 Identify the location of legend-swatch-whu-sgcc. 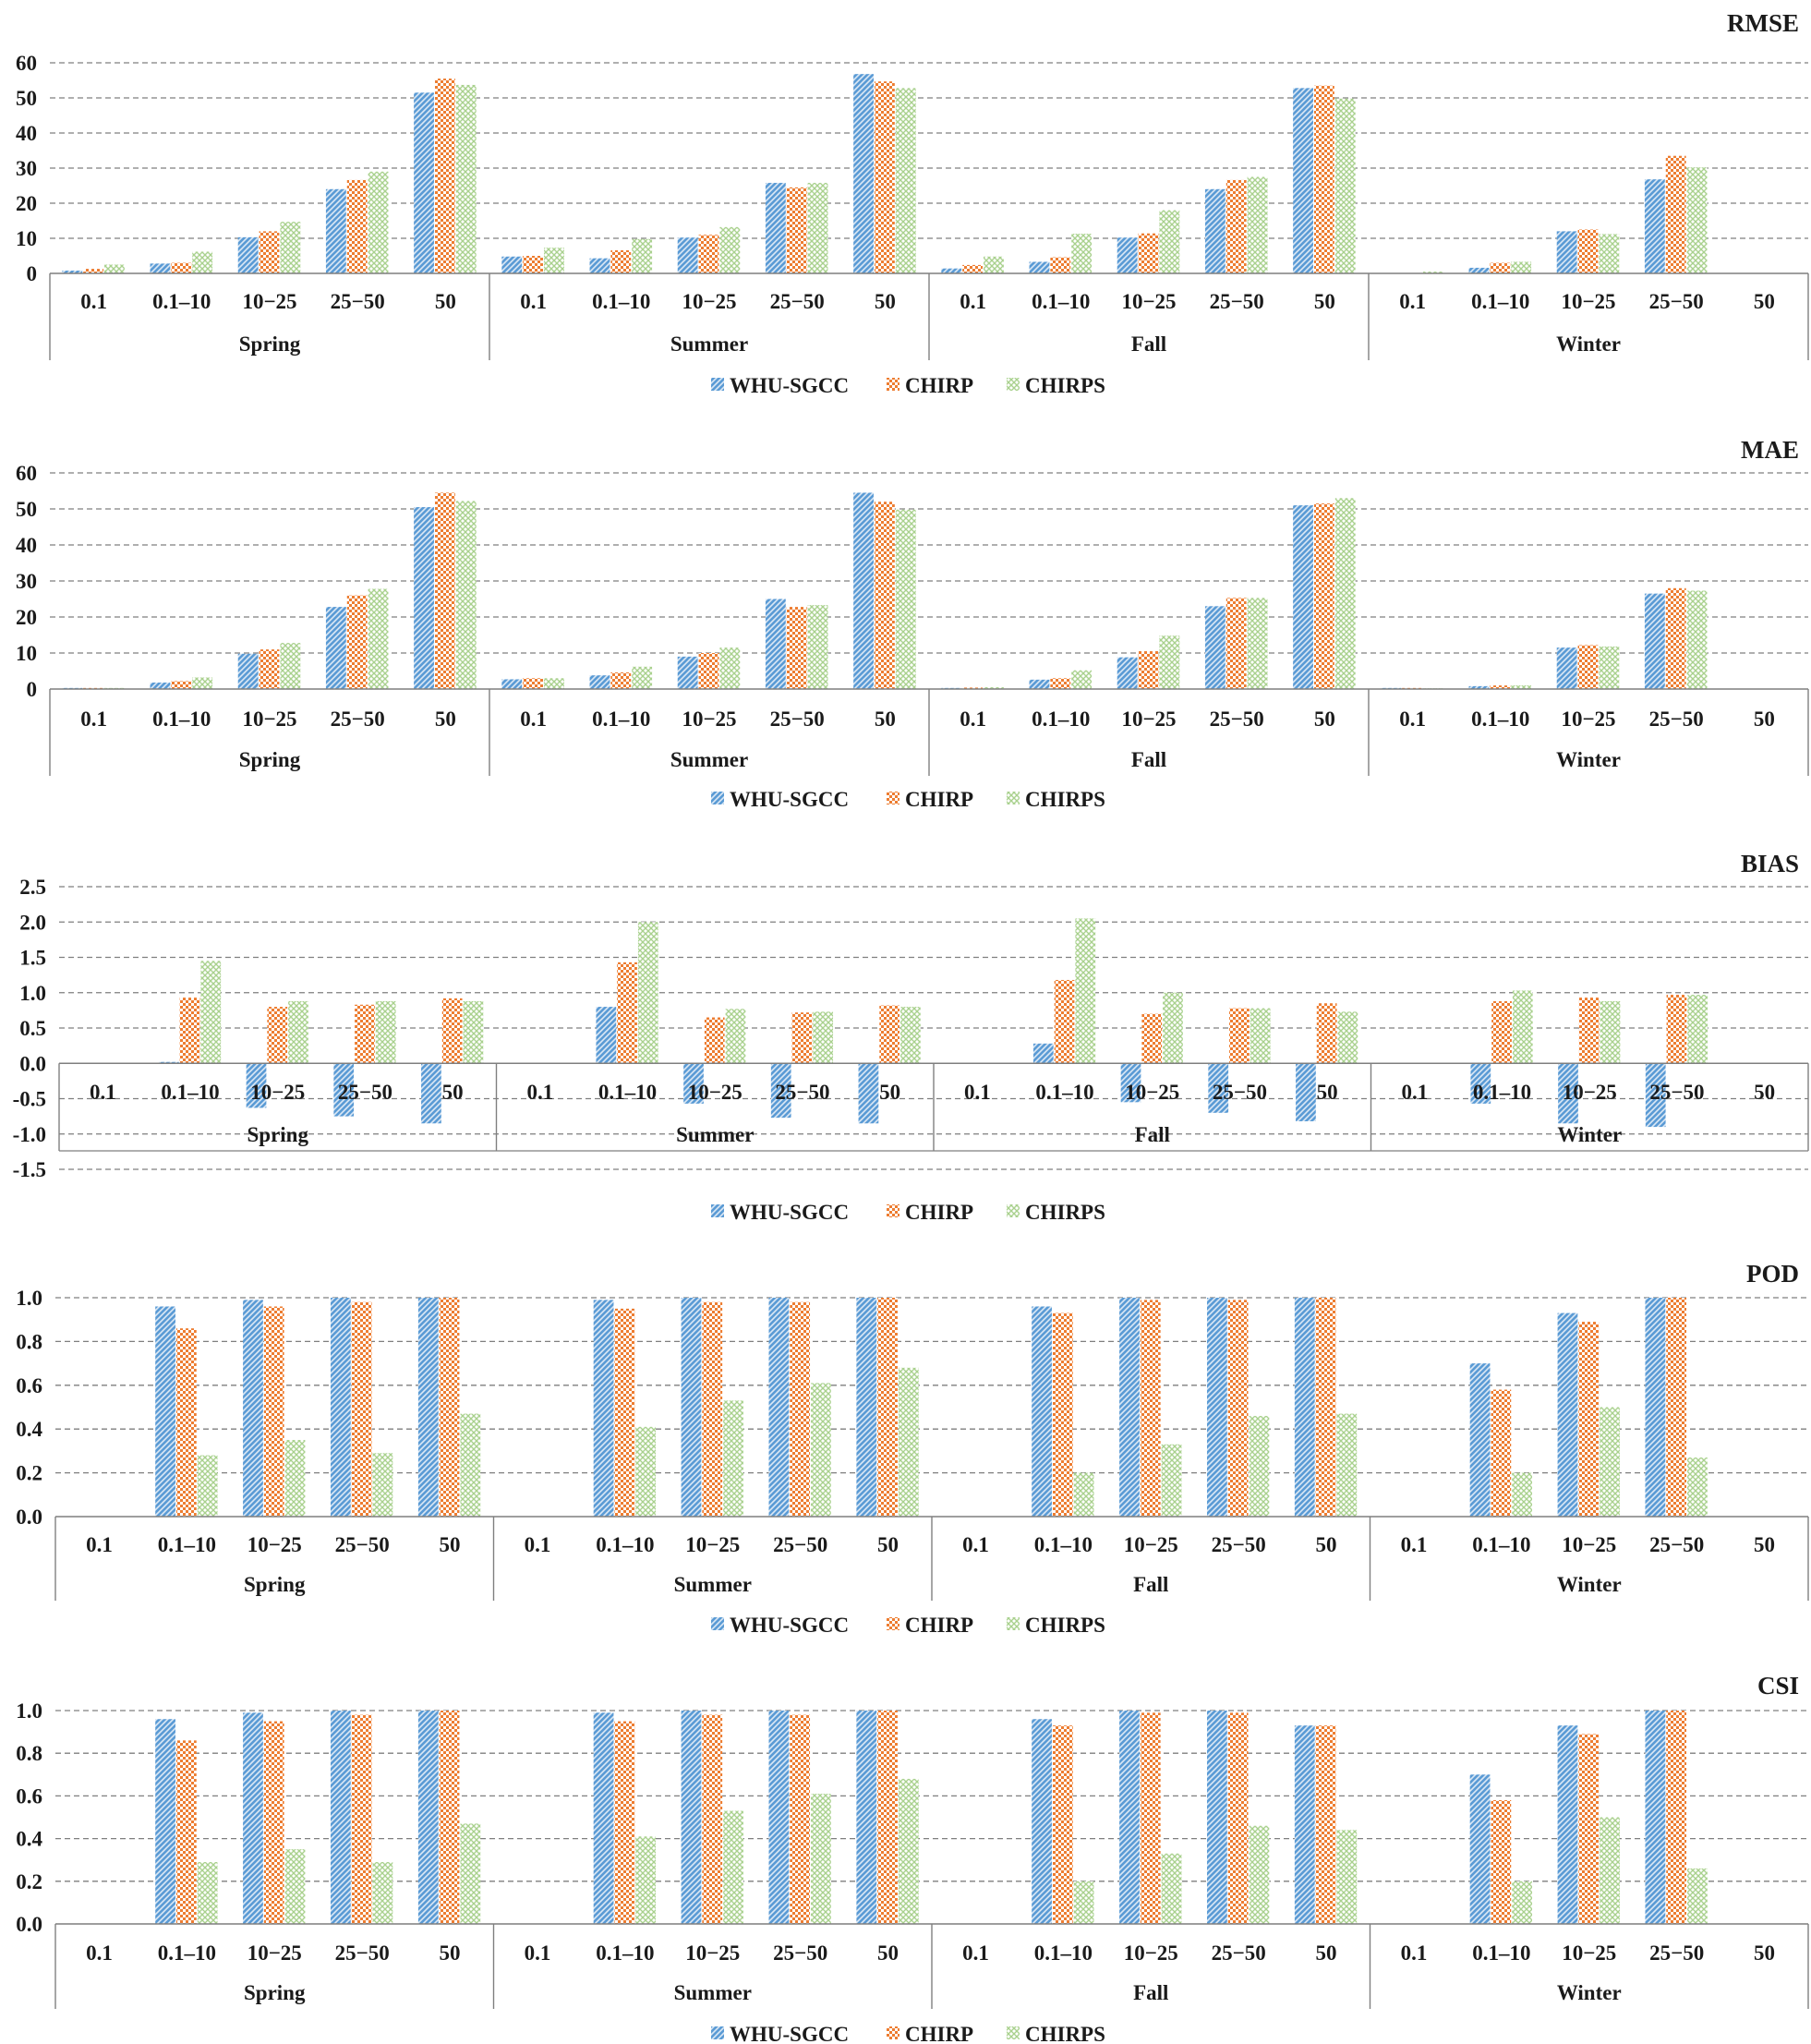
(717, 1624).